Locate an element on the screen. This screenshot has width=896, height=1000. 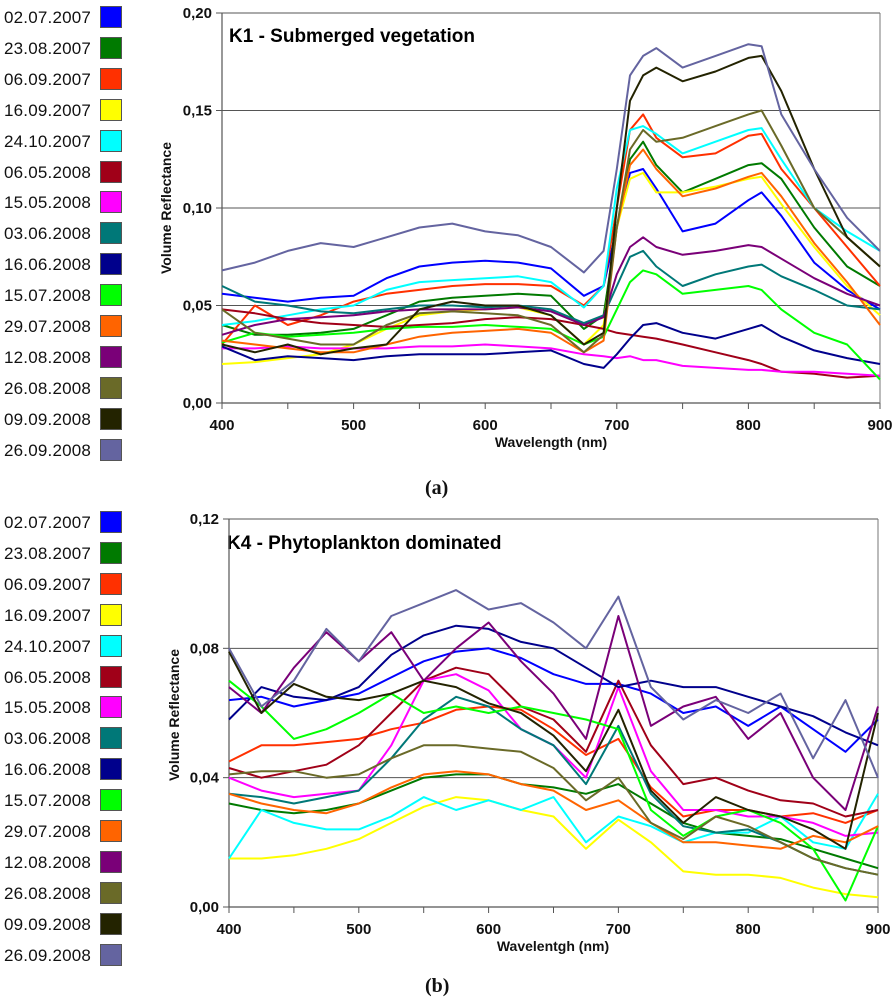
legend-label: 16.06.2008 is located at coordinates (48, 770).